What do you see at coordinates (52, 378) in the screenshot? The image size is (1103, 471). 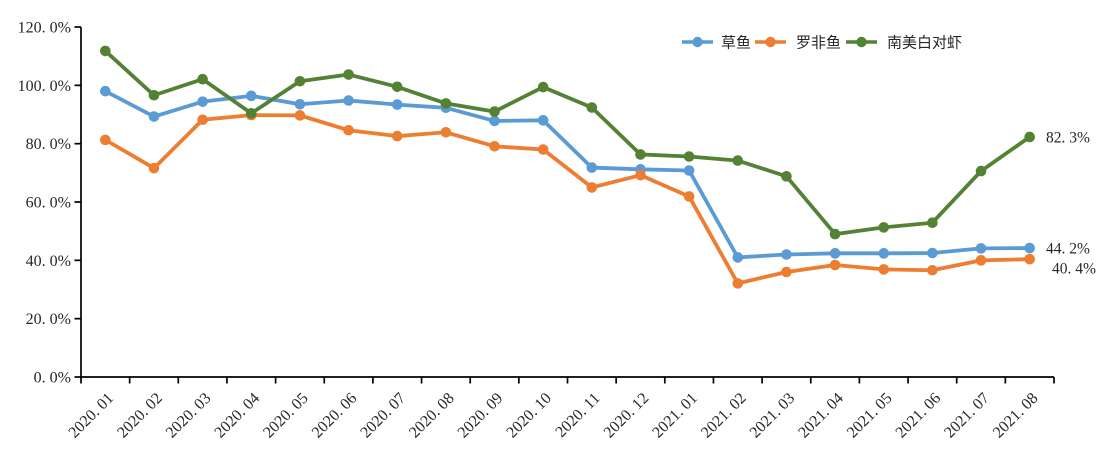 I see `y-axis-tick-label: 0. 0%` at bounding box center [52, 378].